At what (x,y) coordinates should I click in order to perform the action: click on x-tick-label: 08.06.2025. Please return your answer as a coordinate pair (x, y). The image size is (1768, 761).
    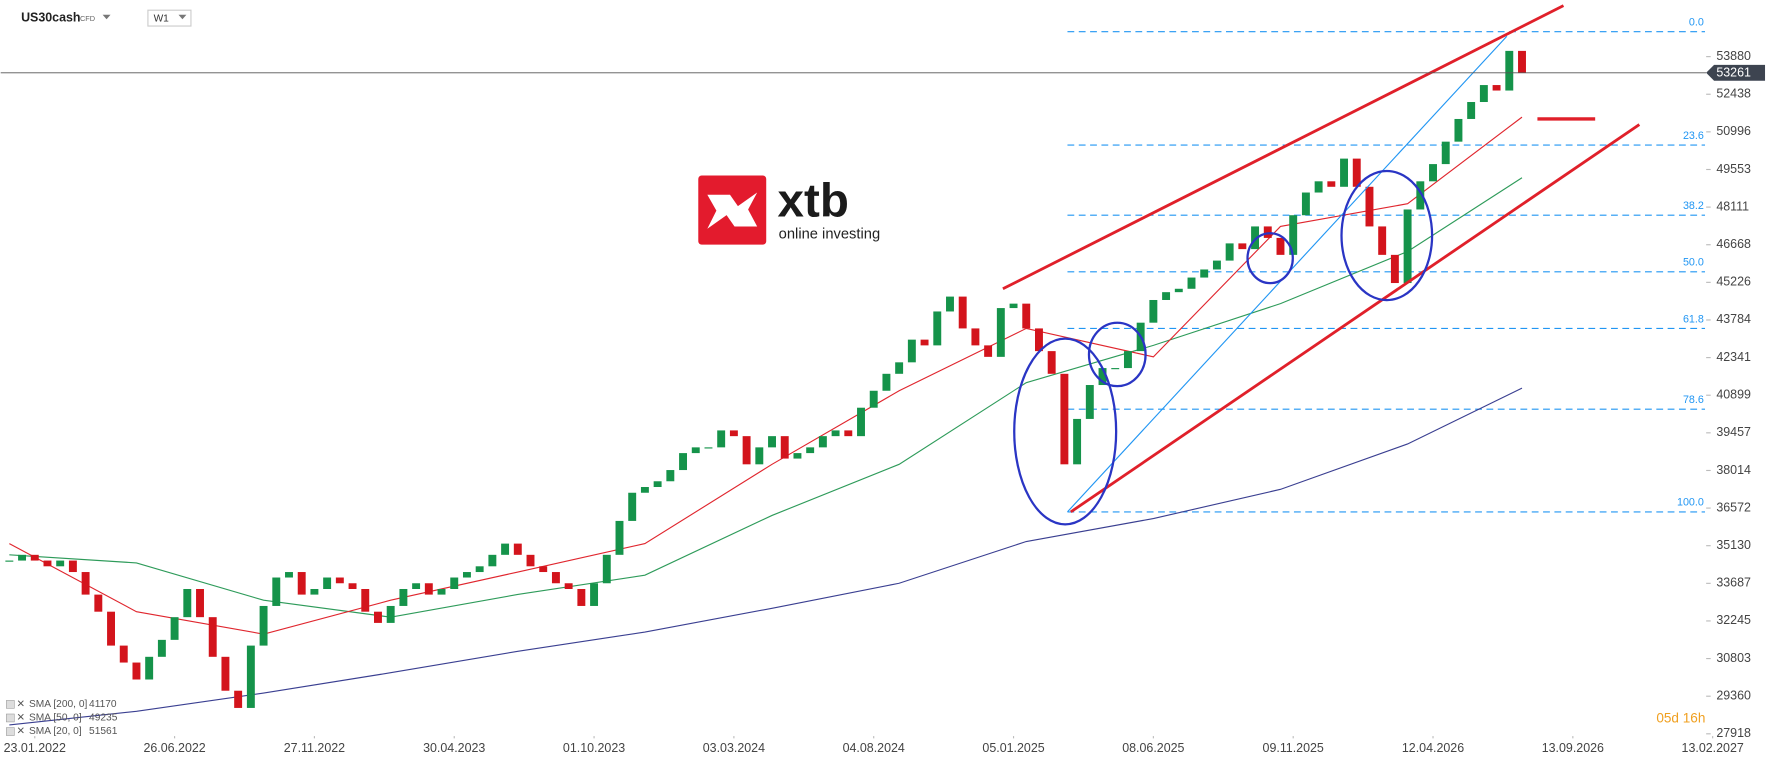
    Looking at the image, I should click on (1153, 748).